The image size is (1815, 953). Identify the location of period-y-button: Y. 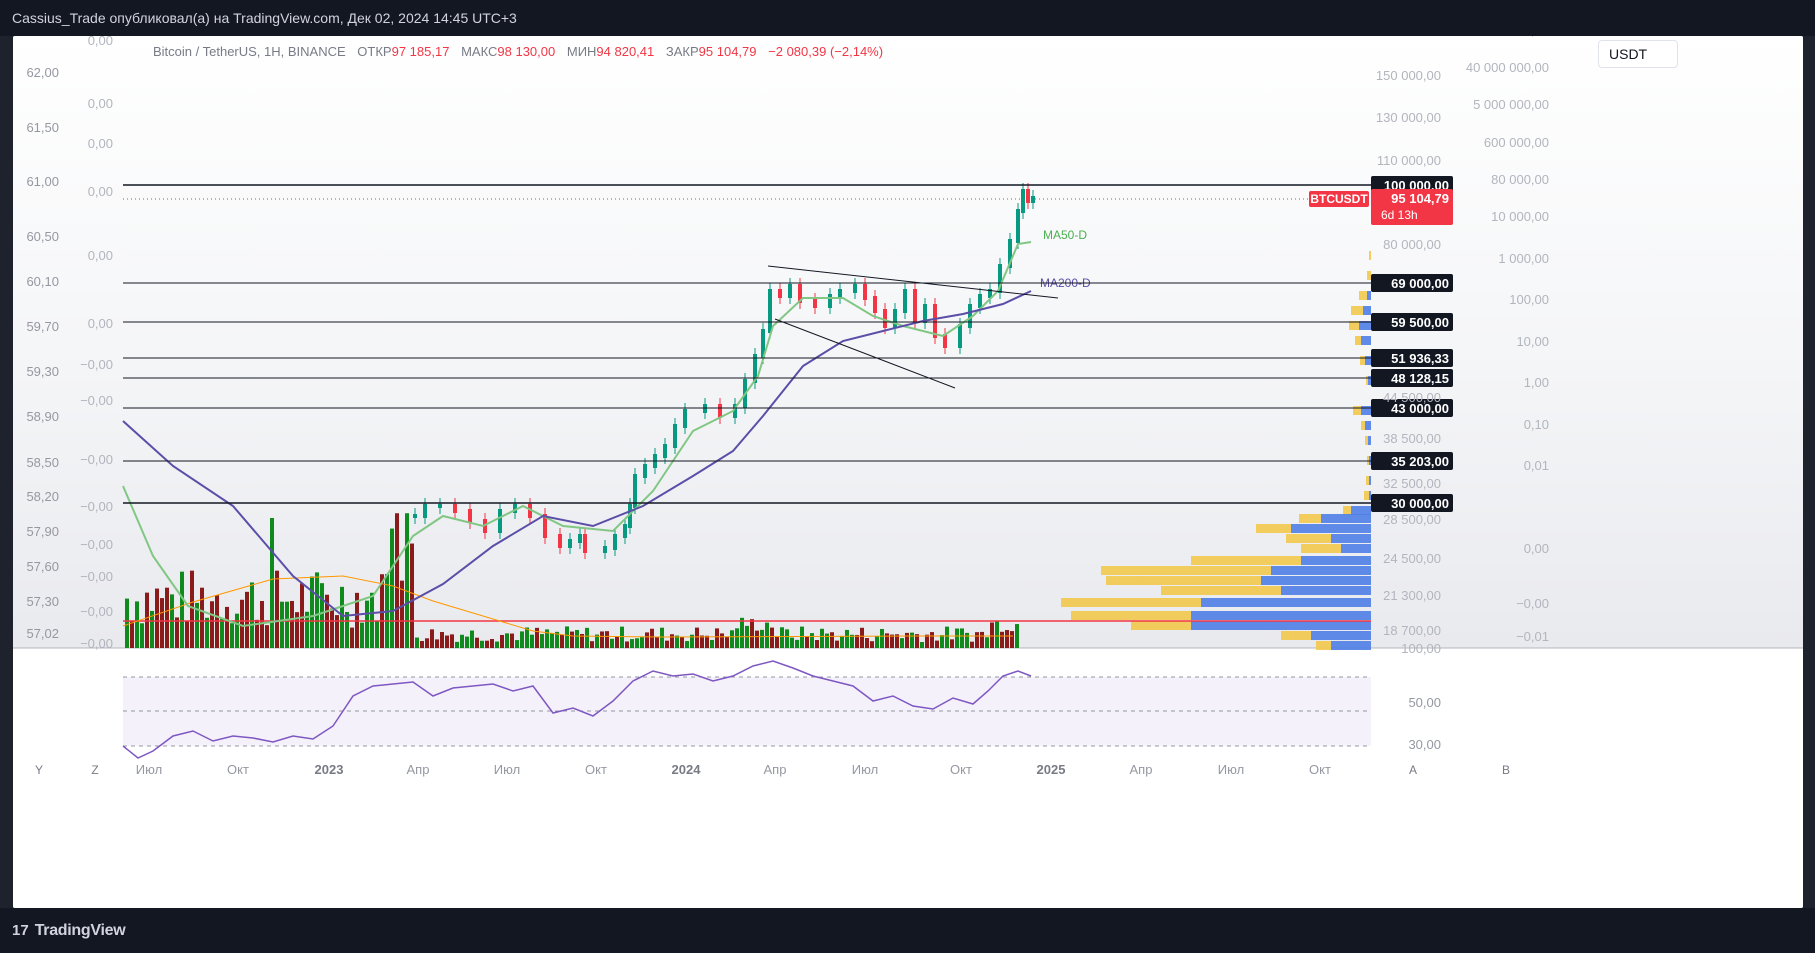
(39, 770).